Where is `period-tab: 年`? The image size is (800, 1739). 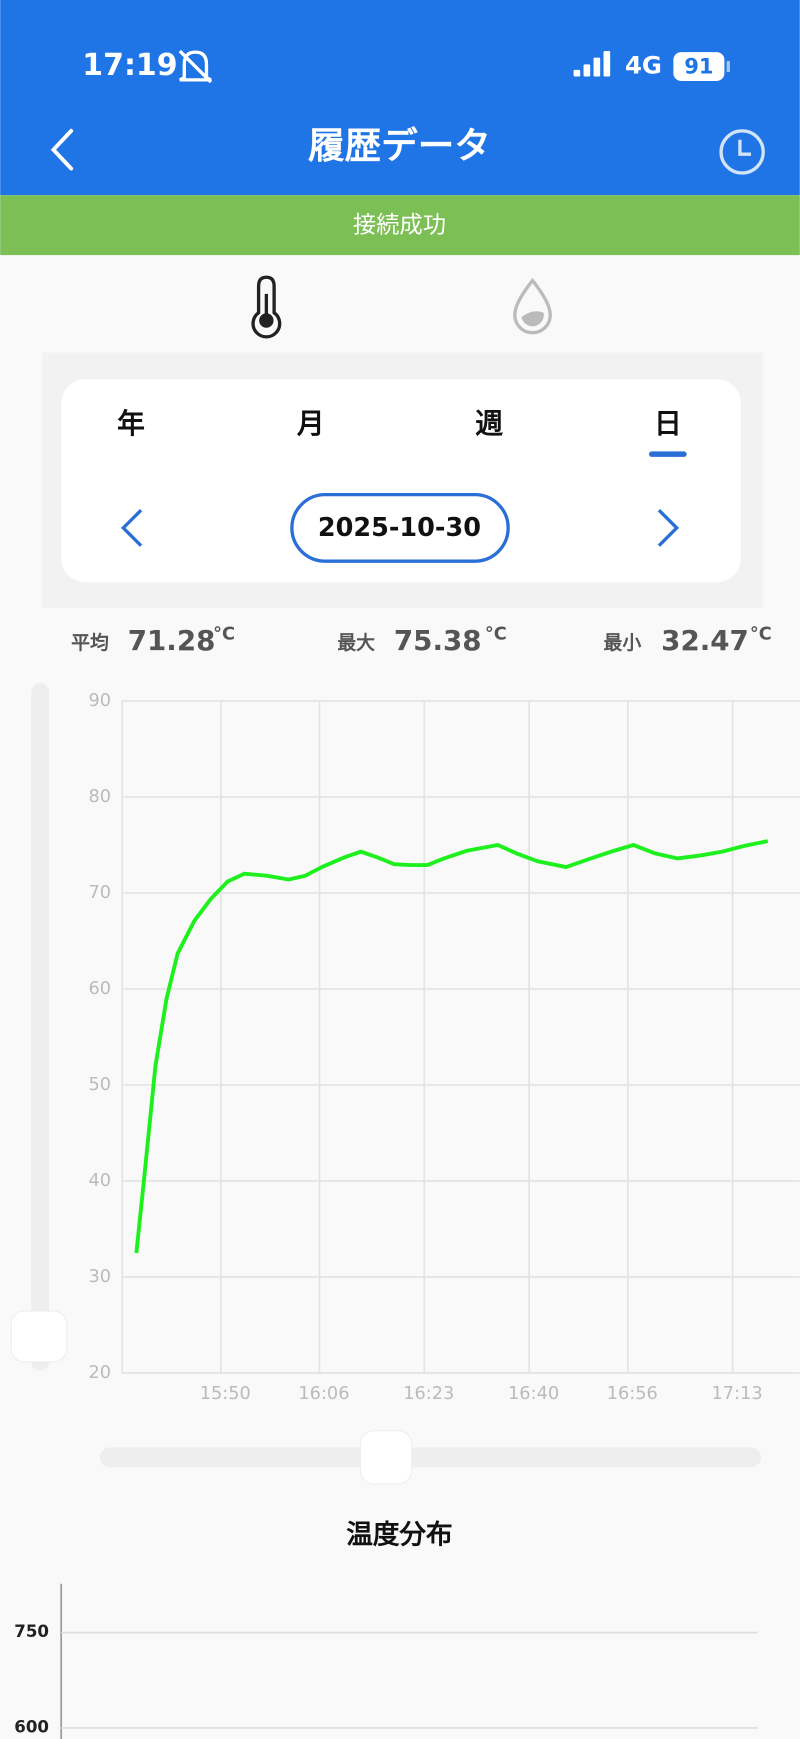
period-tab: 年 is located at coordinates (131, 423).